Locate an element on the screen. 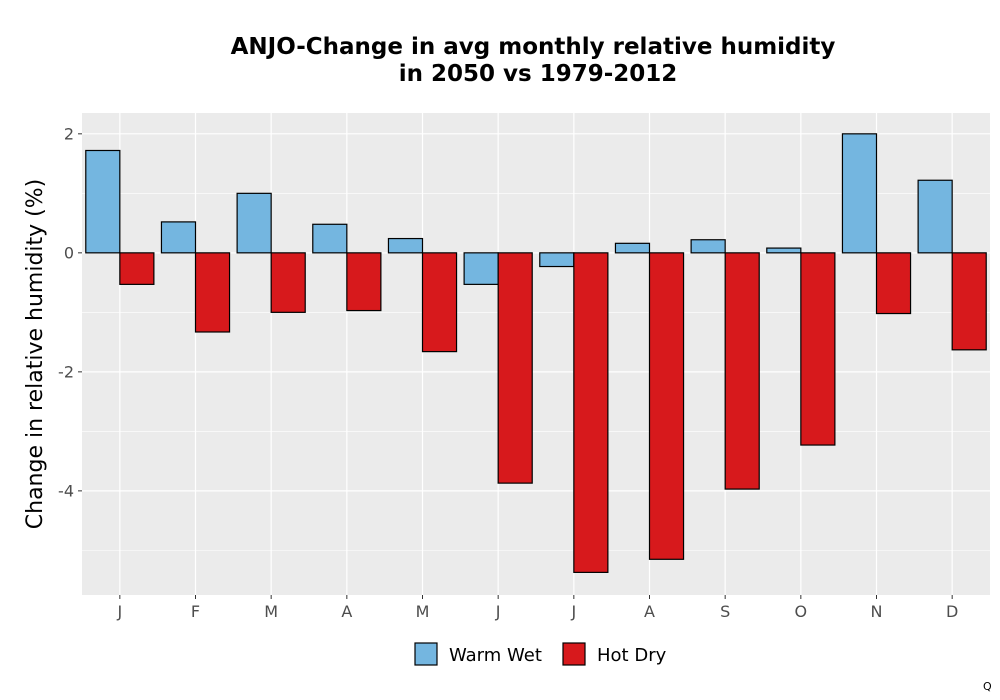 The height and width of the screenshot is (700, 1000). y-tick-label: 2 is located at coordinates (69, 133).